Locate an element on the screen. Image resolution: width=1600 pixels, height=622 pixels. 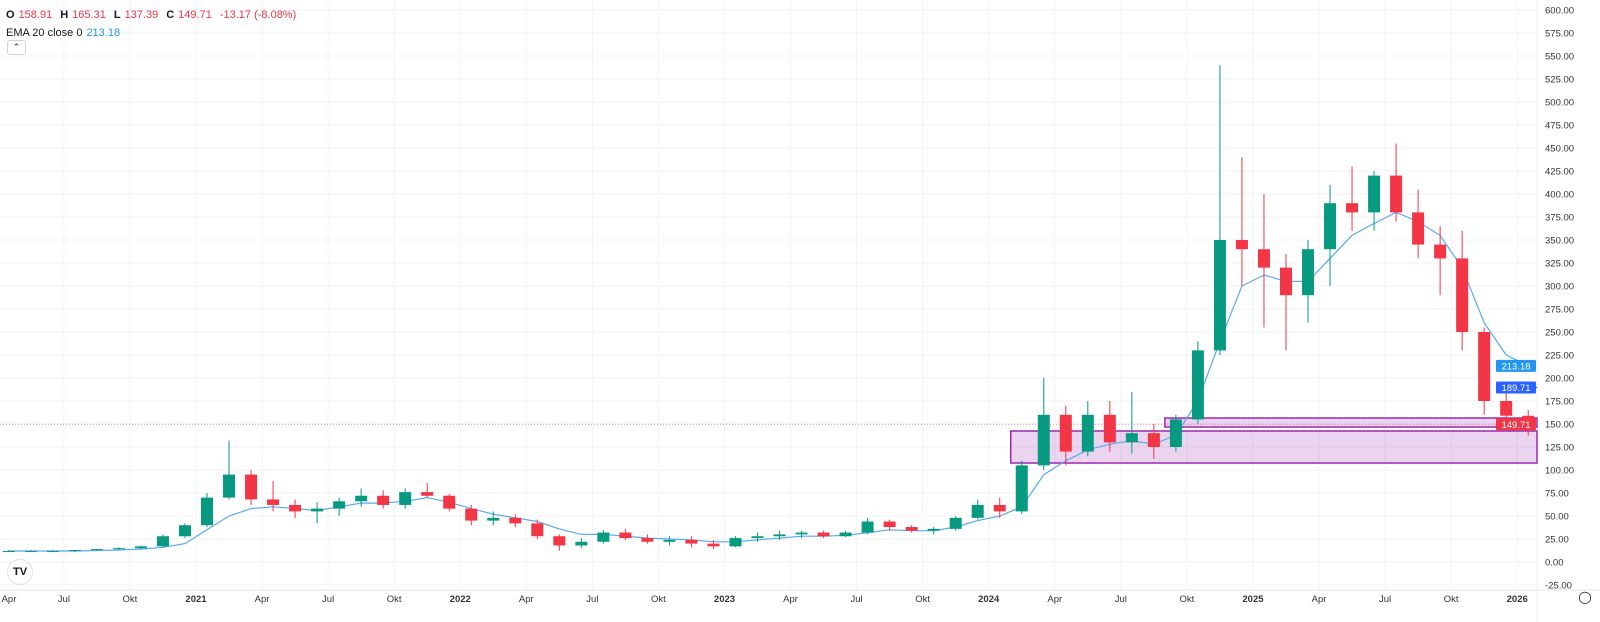
open-label: O is located at coordinates (10, 15).